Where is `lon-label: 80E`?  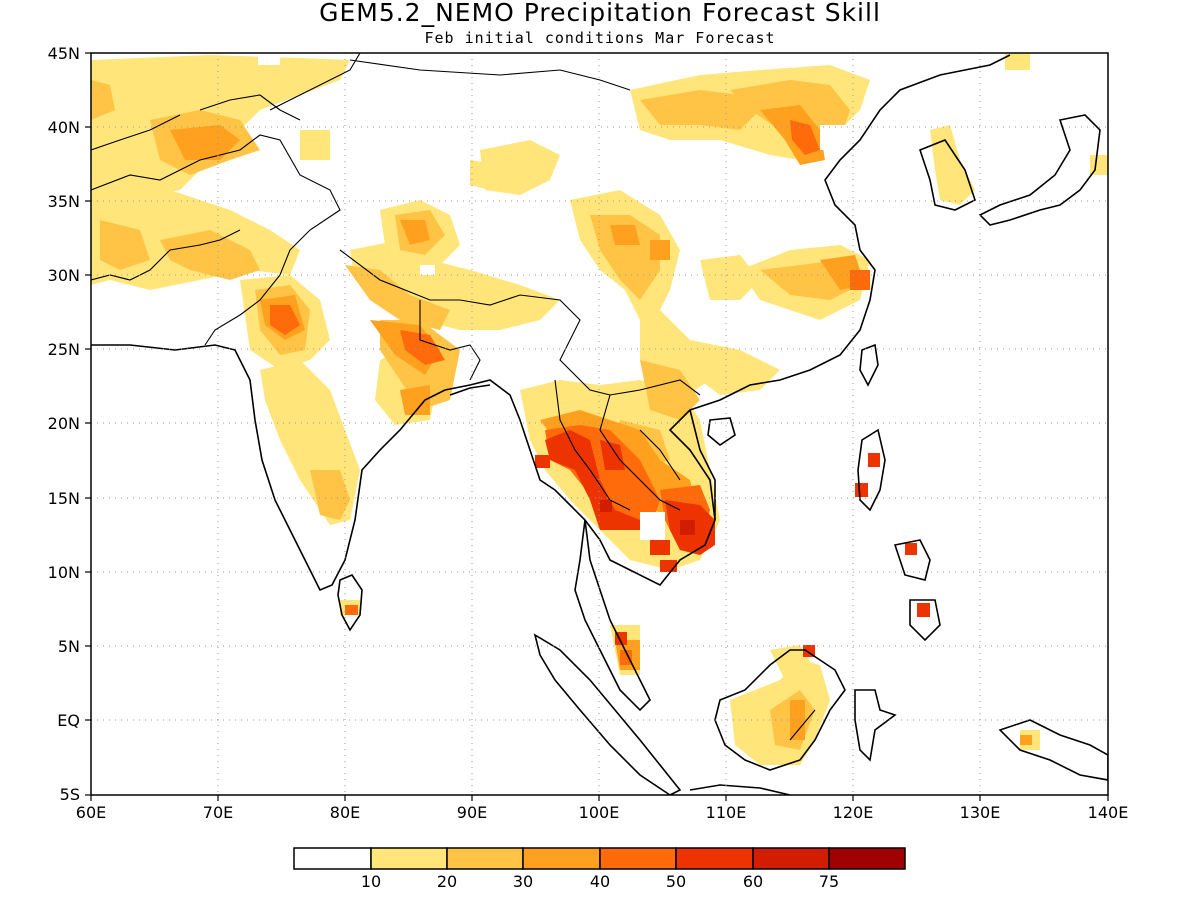
lon-label: 80E is located at coordinates (345, 812).